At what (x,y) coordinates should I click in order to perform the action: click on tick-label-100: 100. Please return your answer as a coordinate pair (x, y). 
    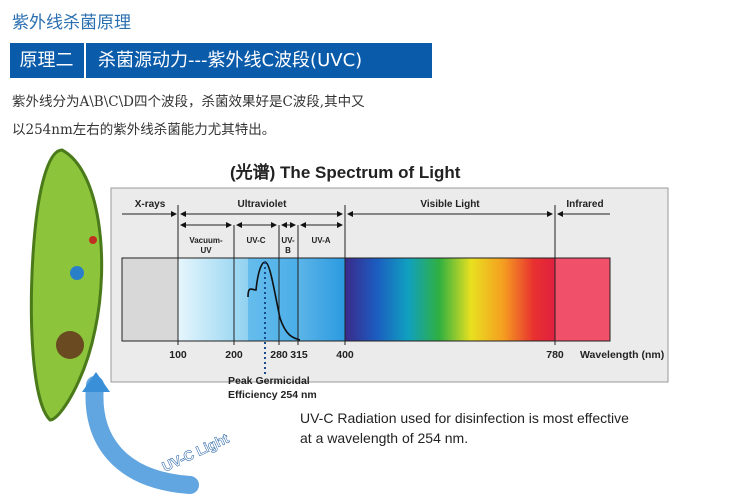
    Looking at the image, I should click on (178, 355).